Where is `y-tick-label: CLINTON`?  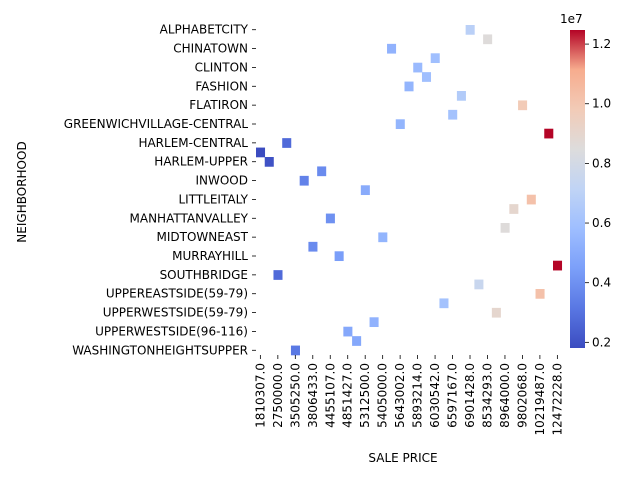
y-tick-label: CLINTON is located at coordinates (221, 67).